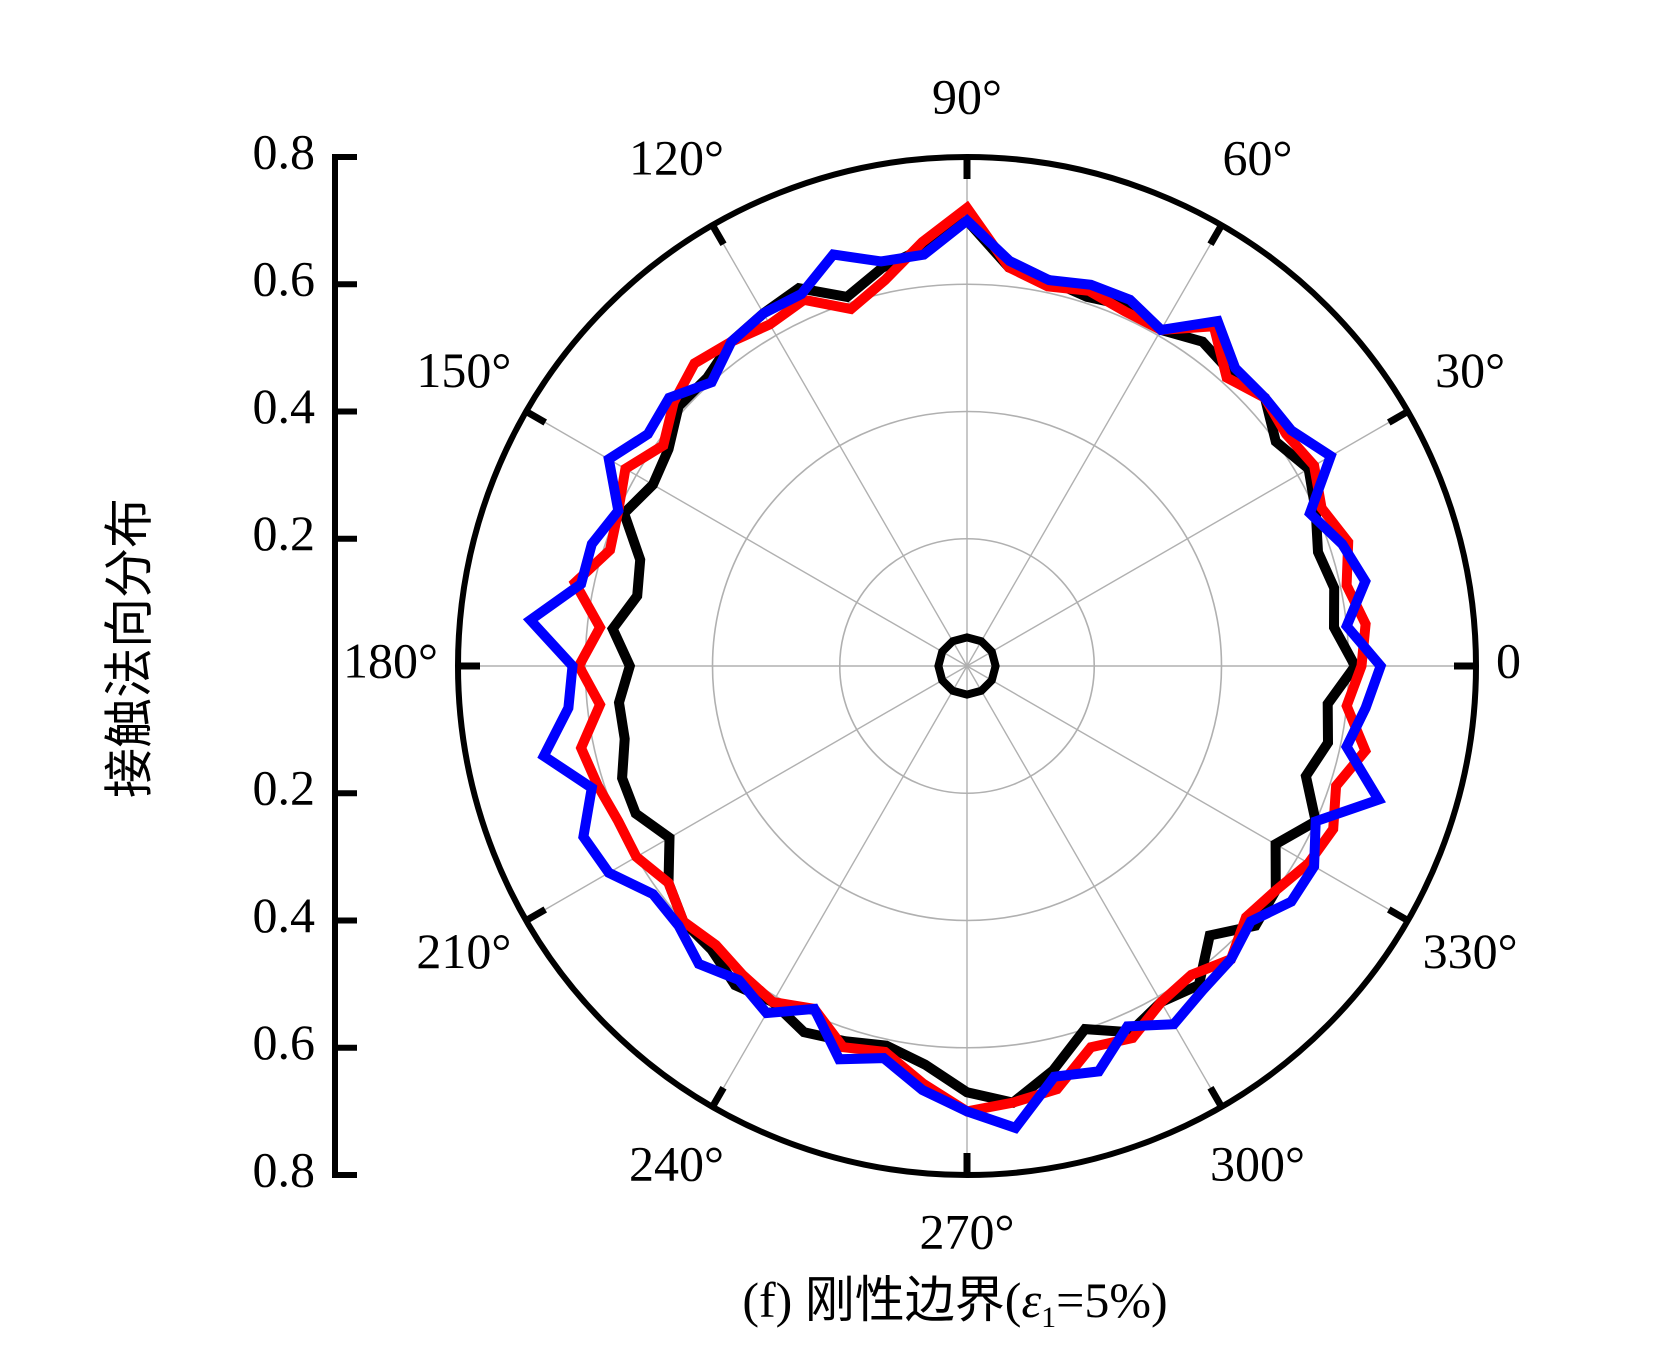 The image size is (1654, 1368). I want to click on y-axis-label: 接触法向分布, so click(130, 648).